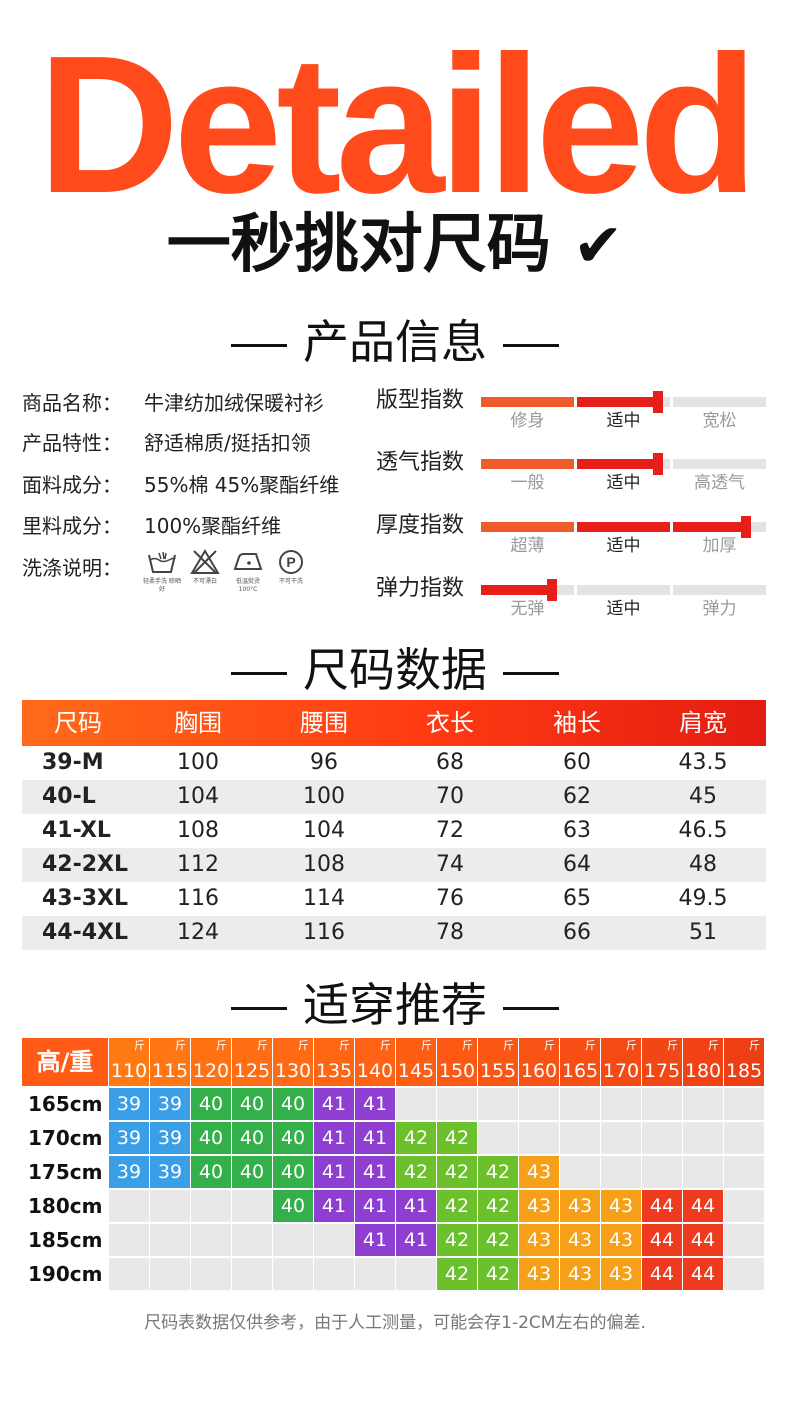  What do you see at coordinates (394, 1206) in the screenshot?
I see `recommendation-row: 180cm 40 41 41 41 42 42 43 43 43 44 44` at bounding box center [394, 1206].